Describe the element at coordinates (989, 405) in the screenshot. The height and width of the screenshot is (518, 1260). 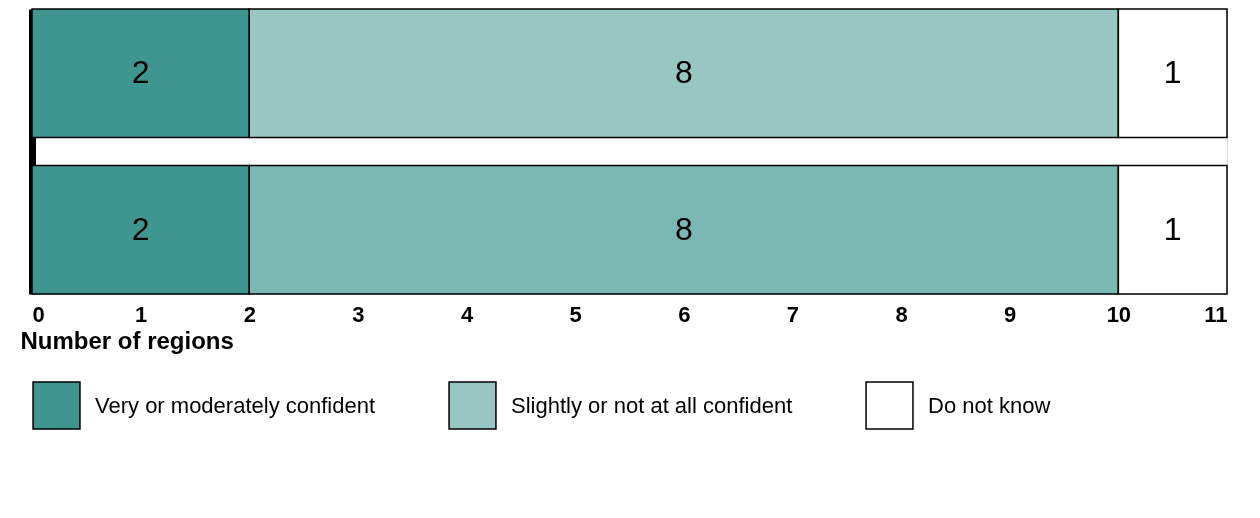
I see `legend-label: Do not know` at that location.